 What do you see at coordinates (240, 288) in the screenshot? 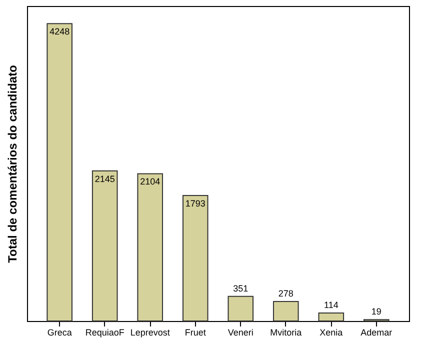
I see `data-label: 351` at bounding box center [240, 288].